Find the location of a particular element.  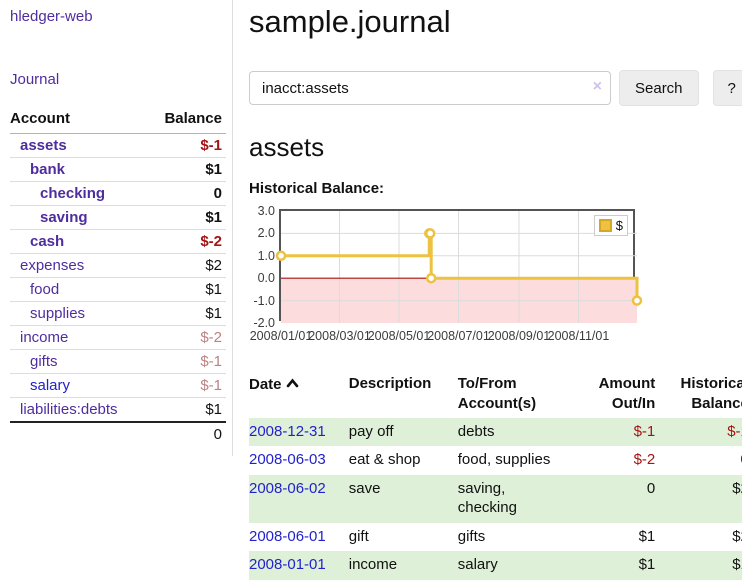

register-row: 2008-06-02 save saving, checking 0 $2 is located at coordinates (495, 499).